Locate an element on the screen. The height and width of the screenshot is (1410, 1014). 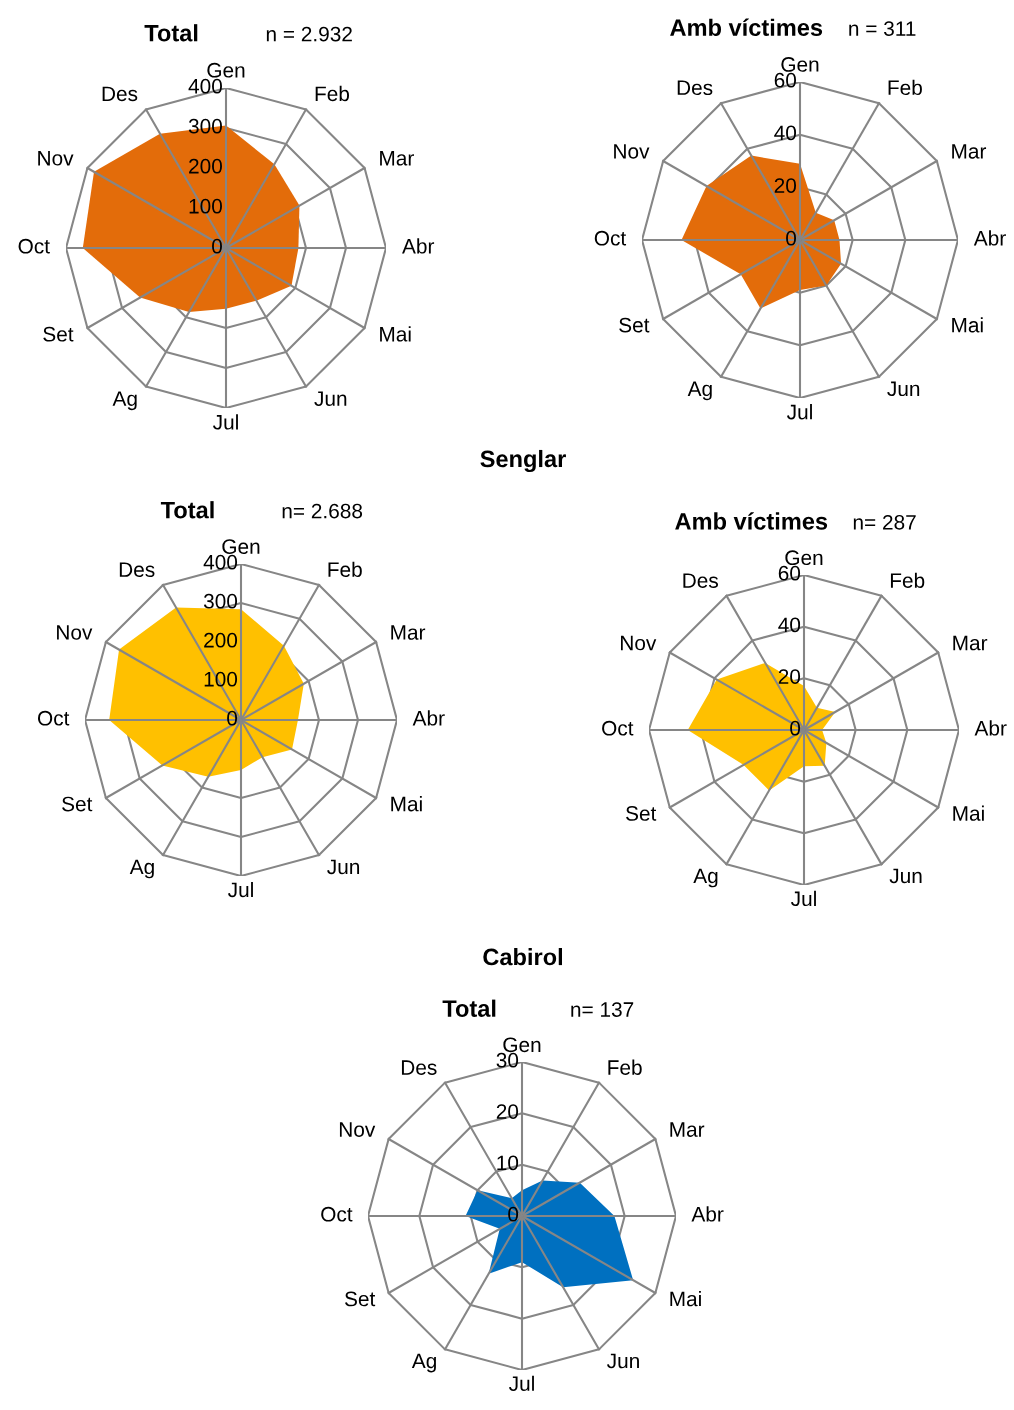
text: Senglar is located at coordinates (523, 461).